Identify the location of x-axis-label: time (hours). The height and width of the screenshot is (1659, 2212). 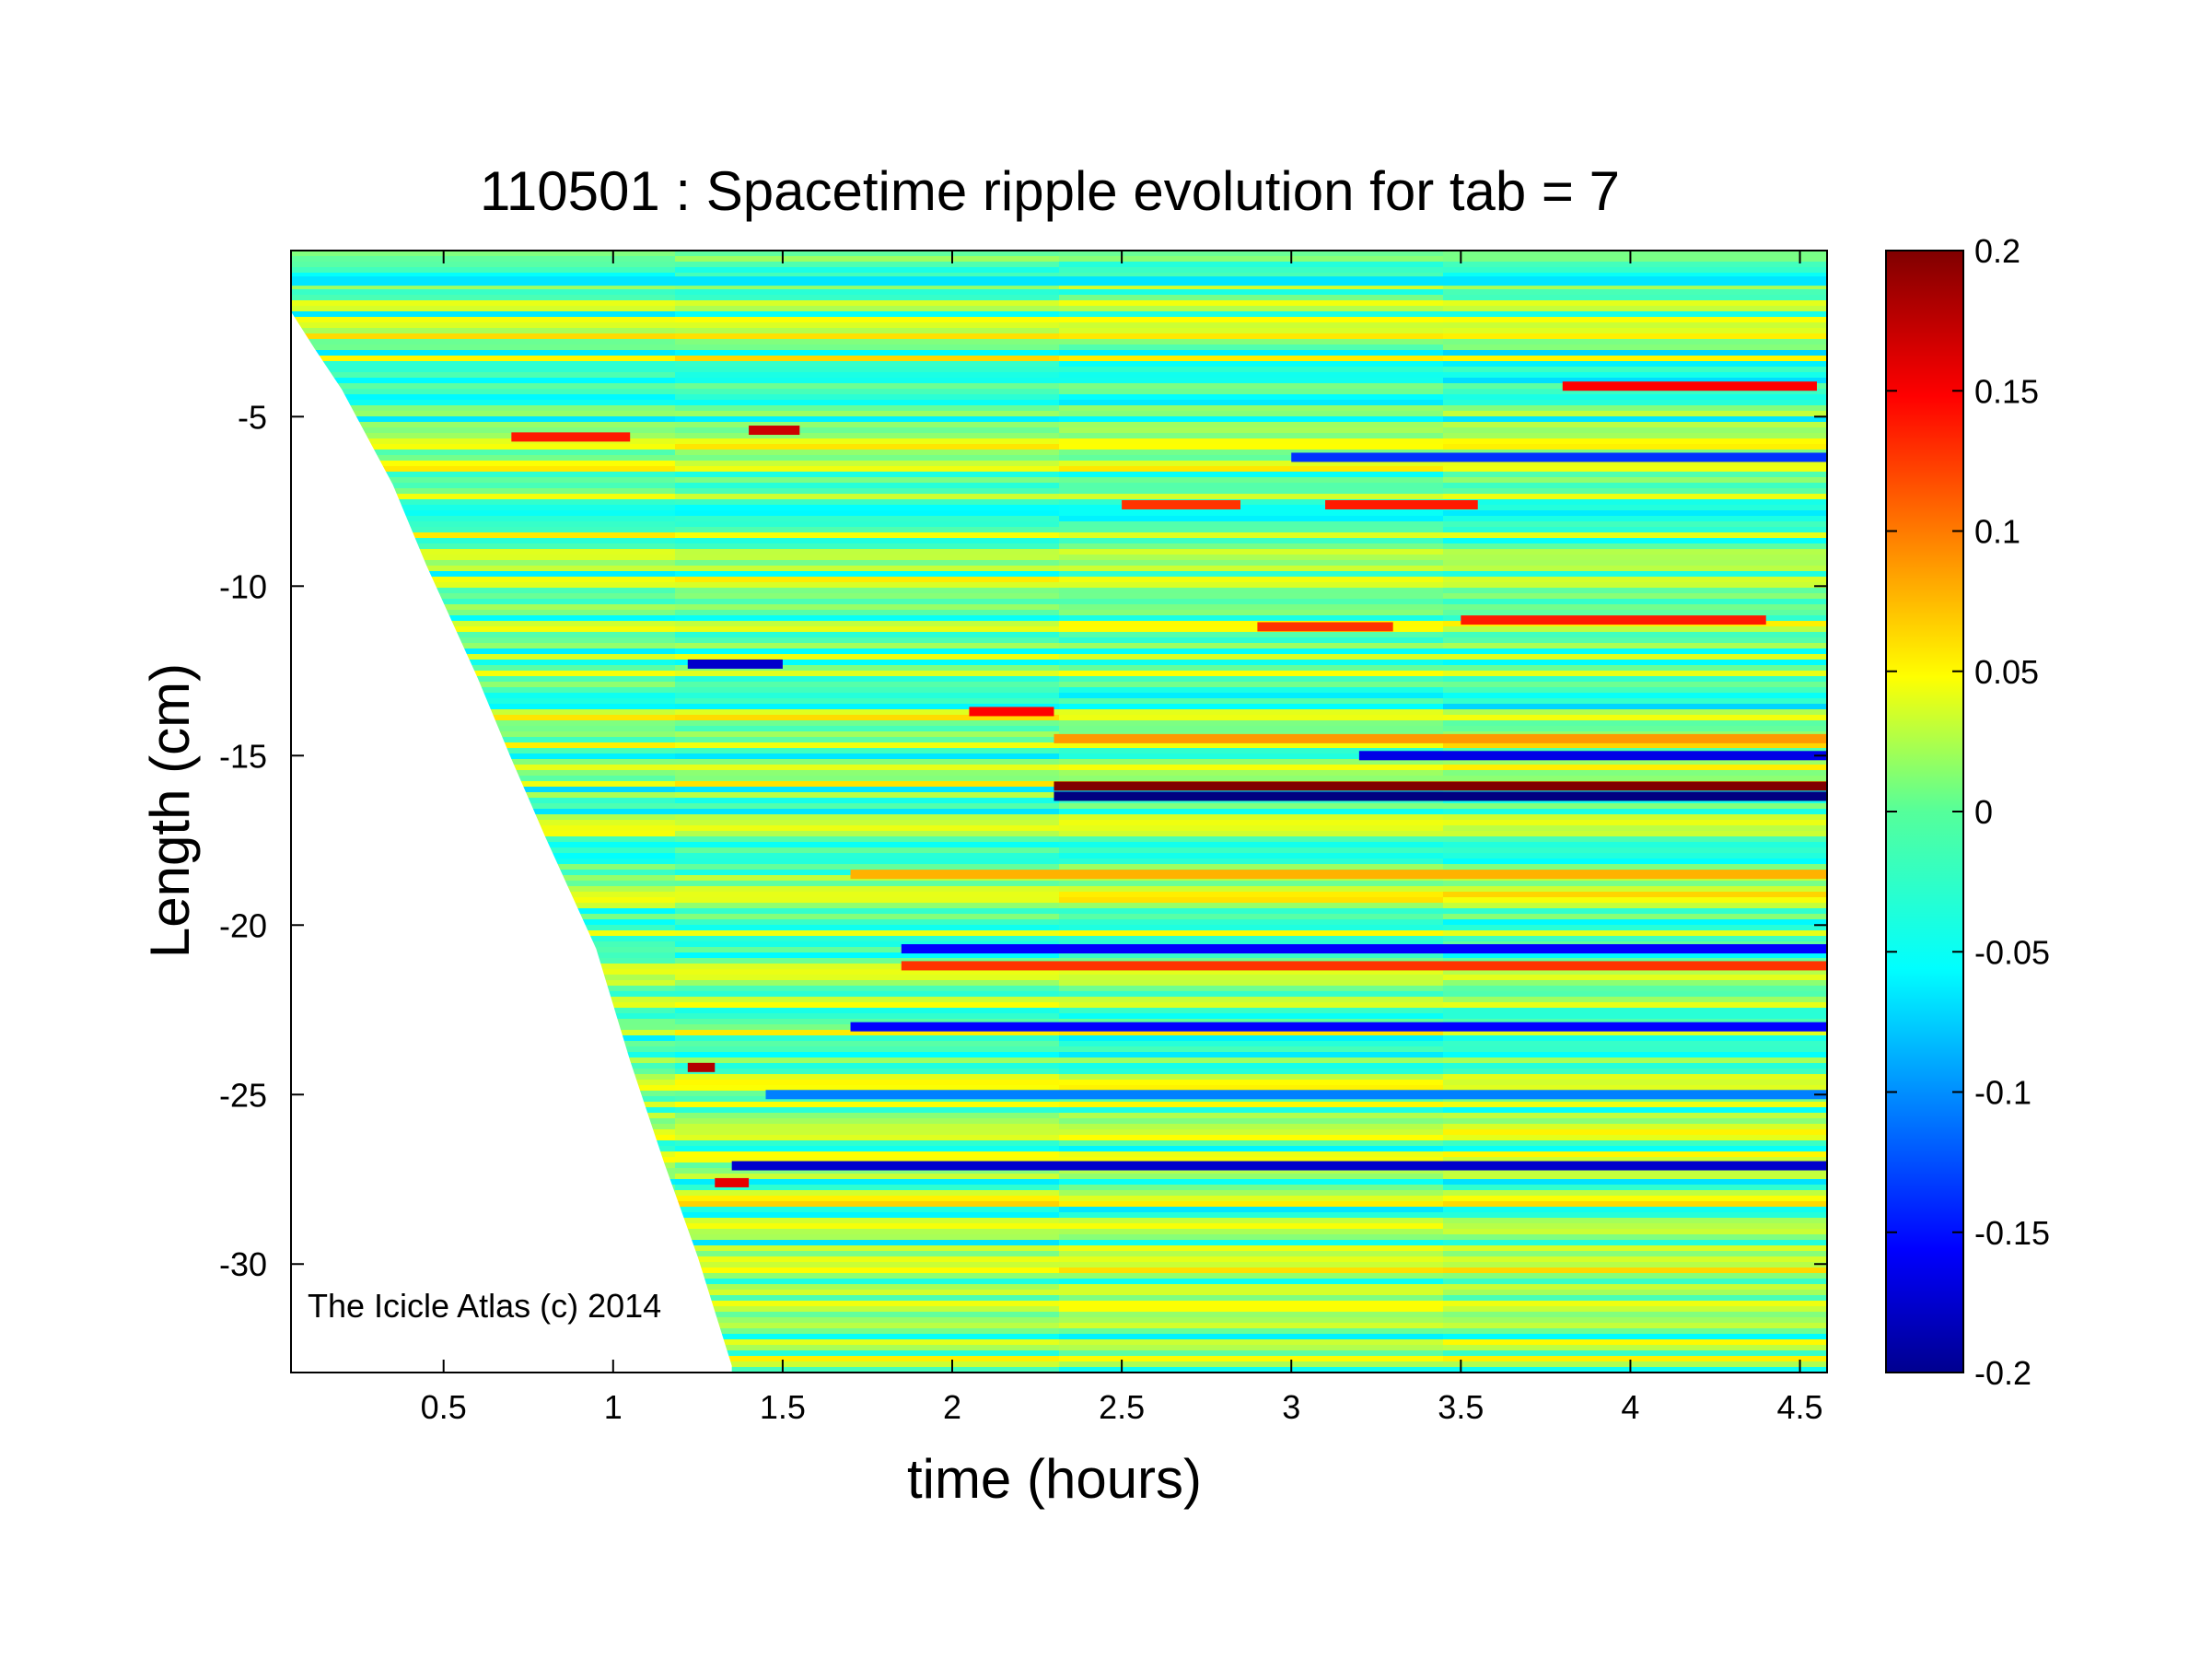
(1055, 1479).